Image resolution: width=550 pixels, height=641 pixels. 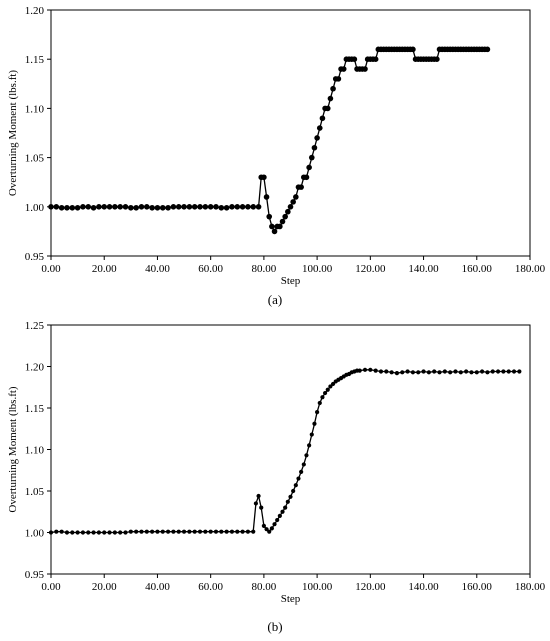 What do you see at coordinates (35, 534) in the screenshot?
I see `chart-b-y-tick-label: 1.00` at bounding box center [35, 534].